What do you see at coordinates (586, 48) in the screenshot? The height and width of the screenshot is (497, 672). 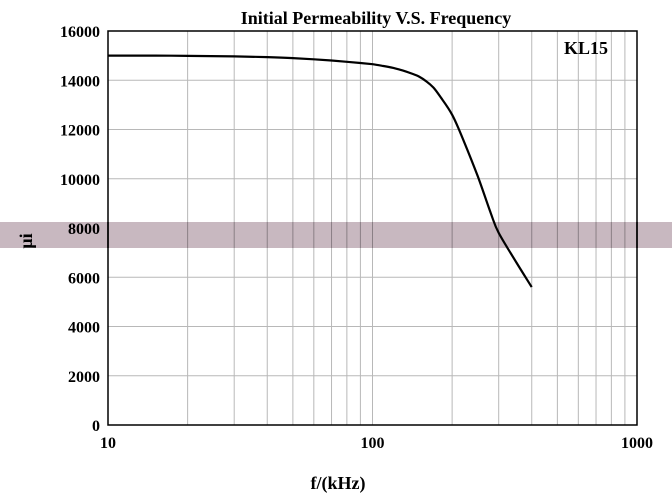 I see `annotation-label: KL15` at bounding box center [586, 48].